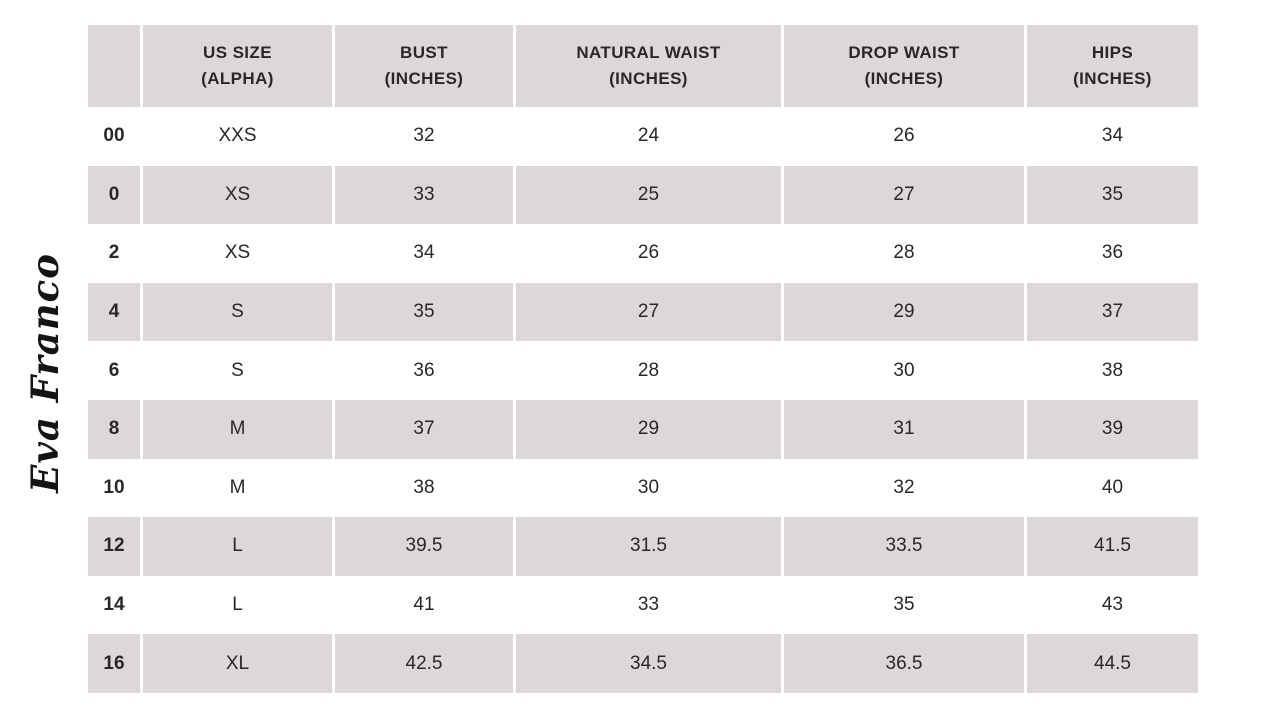 This screenshot has width=1280, height=720. I want to click on drop-waist-cell-row6: 32, so click(904, 488).